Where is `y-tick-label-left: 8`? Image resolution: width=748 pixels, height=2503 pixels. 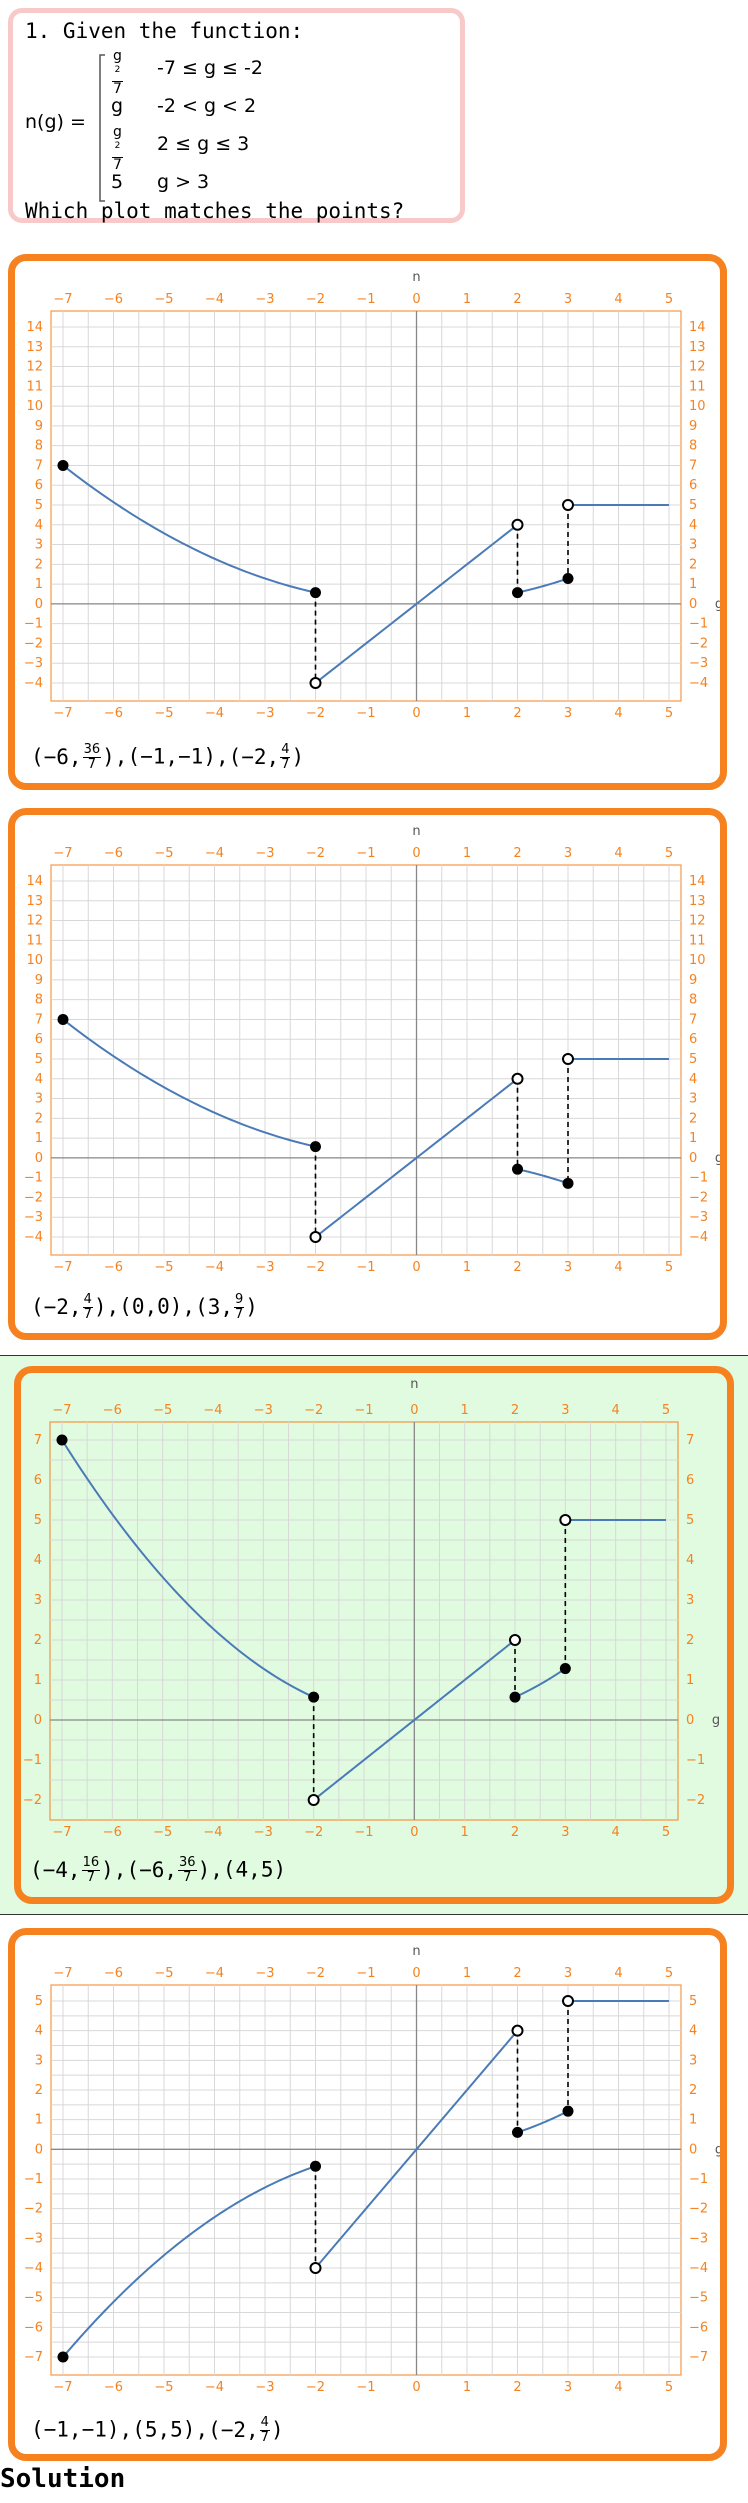
y-tick-label-left: 8 is located at coordinates (39, 1000).